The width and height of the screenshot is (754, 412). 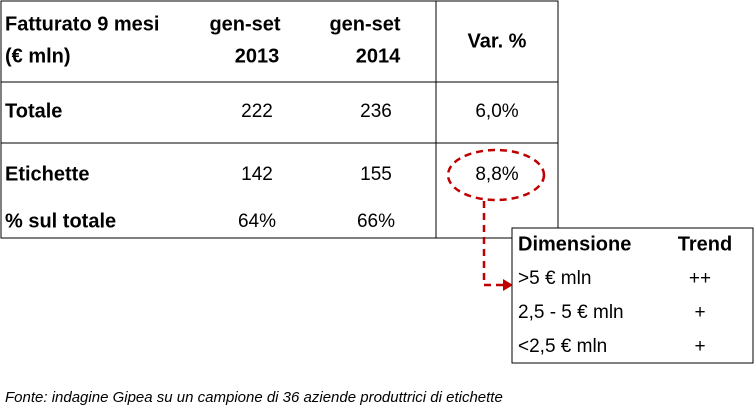 What do you see at coordinates (700, 278) in the screenshot?
I see `side-cell: ++` at bounding box center [700, 278].